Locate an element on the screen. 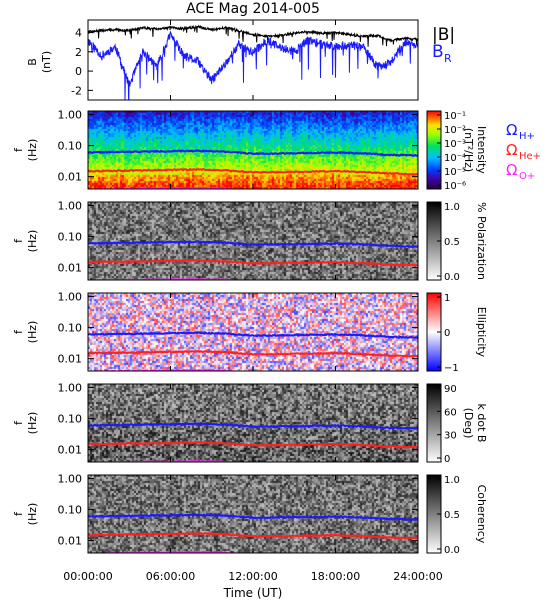 This screenshot has height=600, width=550. k-dot-b-colorbar-tick-label: 90 is located at coordinates (450, 389).